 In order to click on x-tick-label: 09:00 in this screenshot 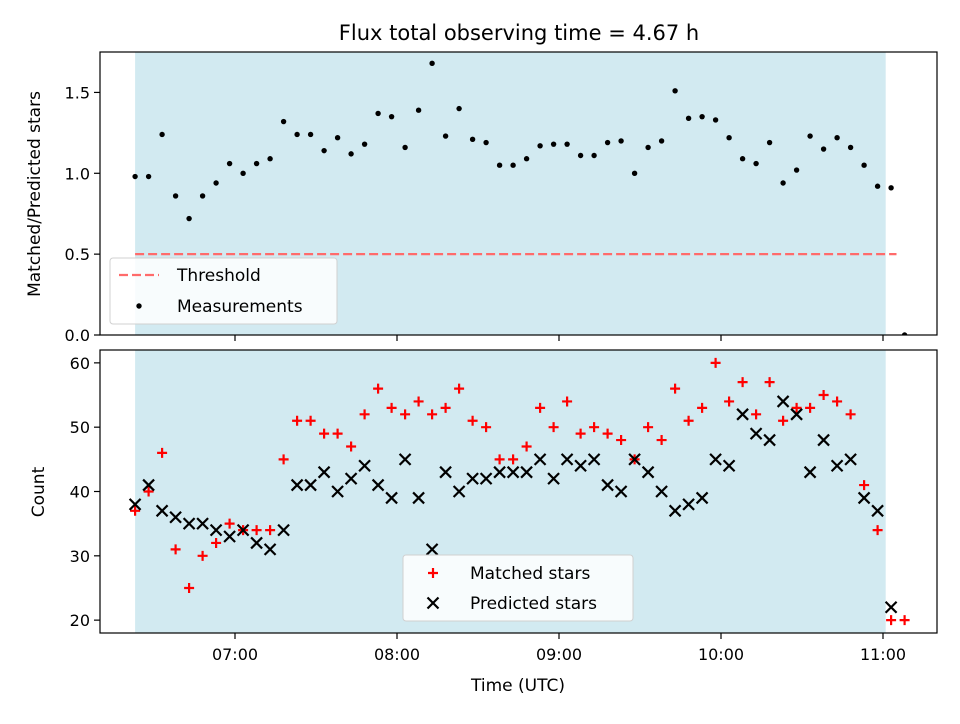, I will do `click(559, 654)`.